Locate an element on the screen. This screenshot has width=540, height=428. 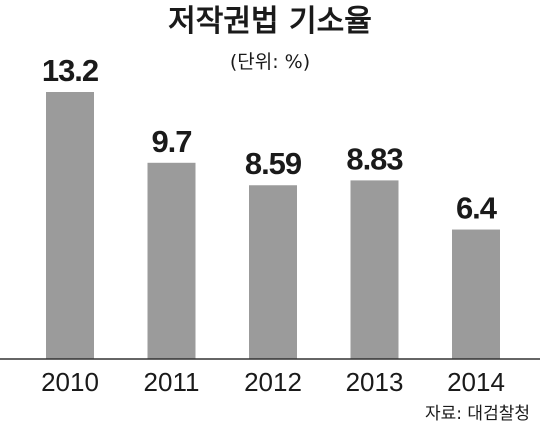
x-tick-label-2013: 2013 is located at coordinates (375, 382).